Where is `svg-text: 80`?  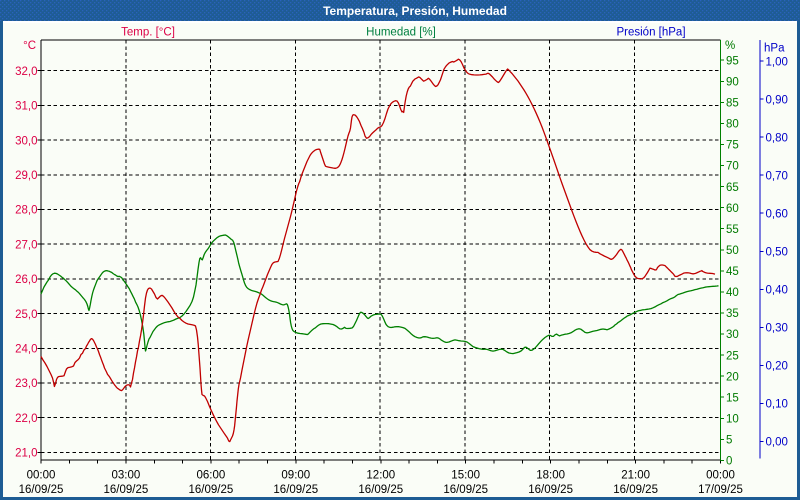
svg-text: 80 is located at coordinates (732, 125).